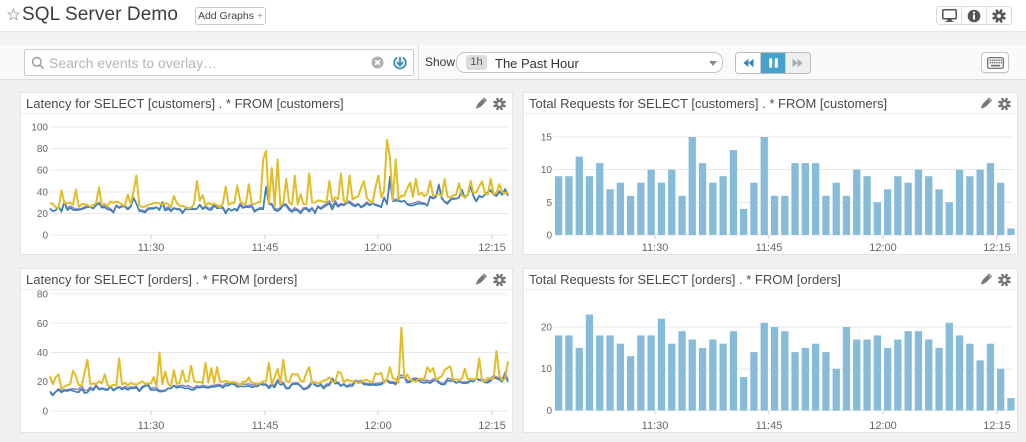 This screenshot has width=1026, height=442. Describe the element at coordinates (547, 138) in the screenshot. I see `svg-text: 15` at that location.